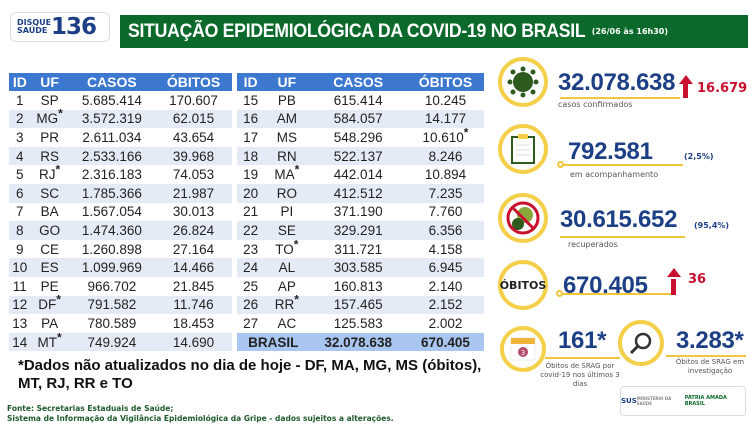  Describe the element at coordinates (193, 137) in the screenshot. I see `row-obitos: 43.654` at that location.